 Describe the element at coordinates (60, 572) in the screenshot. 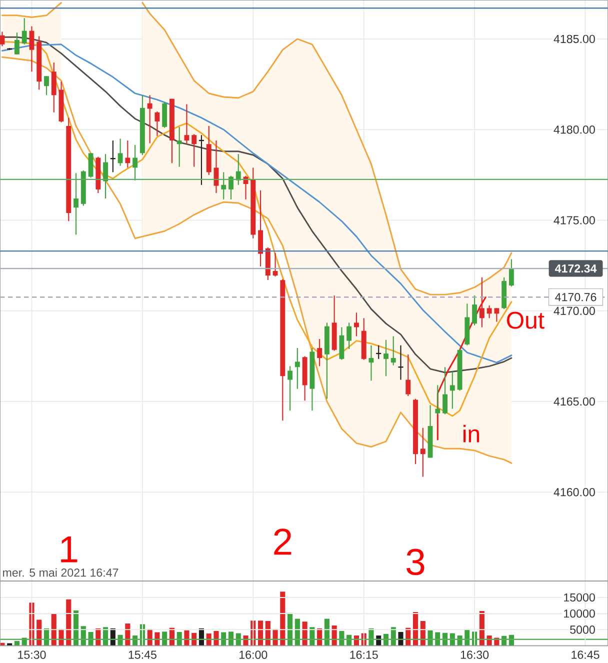

I see `annotation: mer. 5 mai 2021 16:47` at that location.